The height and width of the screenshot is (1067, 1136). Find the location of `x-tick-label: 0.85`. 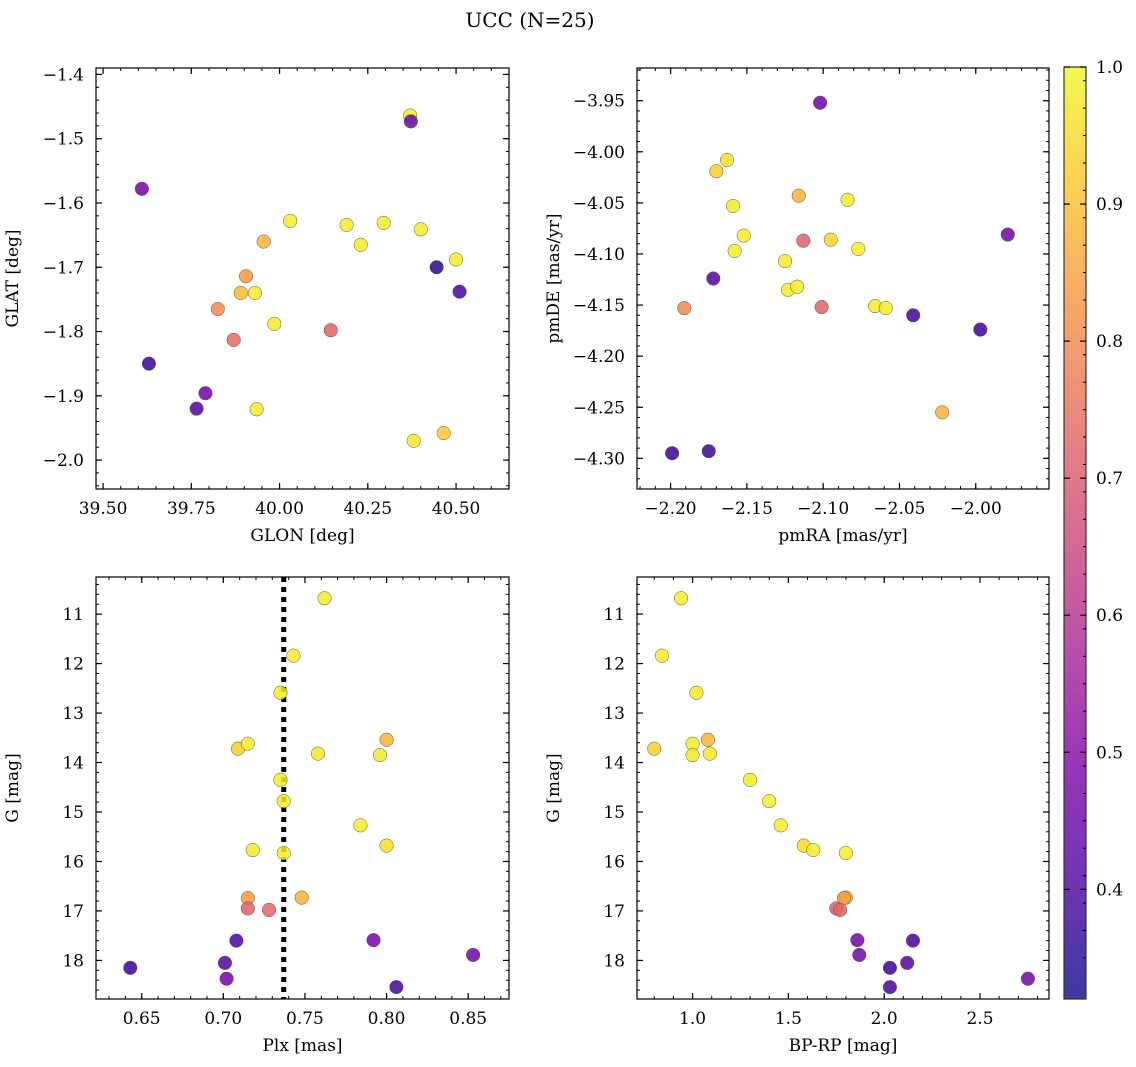

x-tick-label: 0.85 is located at coordinates (468, 1019).